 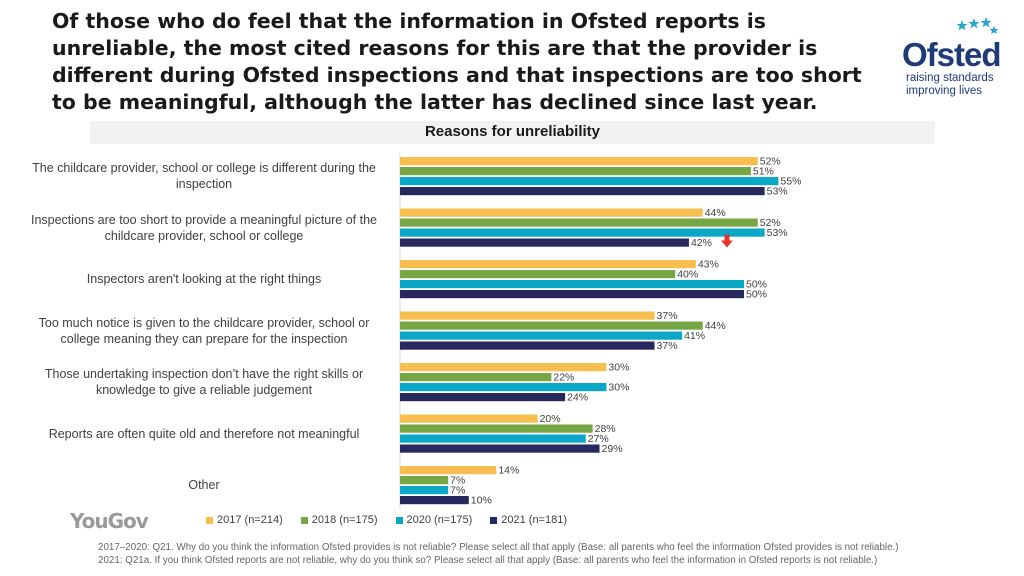 What do you see at coordinates (726, 241) in the screenshot?
I see `decrease-arrow-icon` at bounding box center [726, 241].